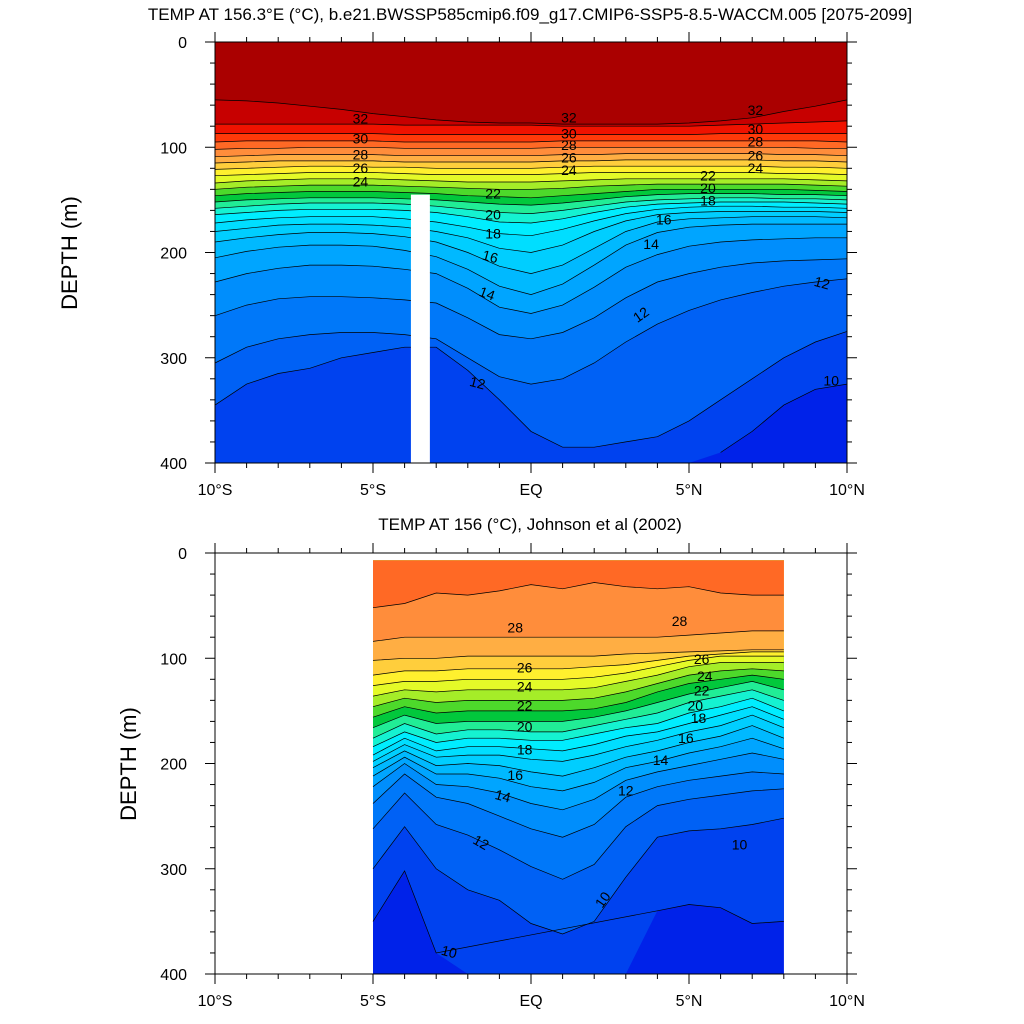 The image size is (1024, 1024). What do you see at coordinates (69, 253) in the screenshot?
I see `top-panel-ylabel: DEPTH (m)` at bounding box center [69, 253].